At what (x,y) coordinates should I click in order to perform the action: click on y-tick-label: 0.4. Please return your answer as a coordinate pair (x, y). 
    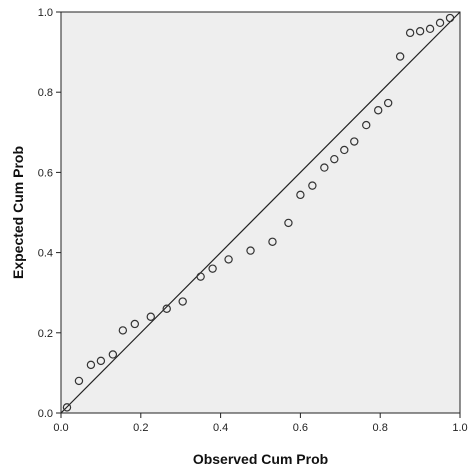
    Looking at the image, I should click on (45, 254).